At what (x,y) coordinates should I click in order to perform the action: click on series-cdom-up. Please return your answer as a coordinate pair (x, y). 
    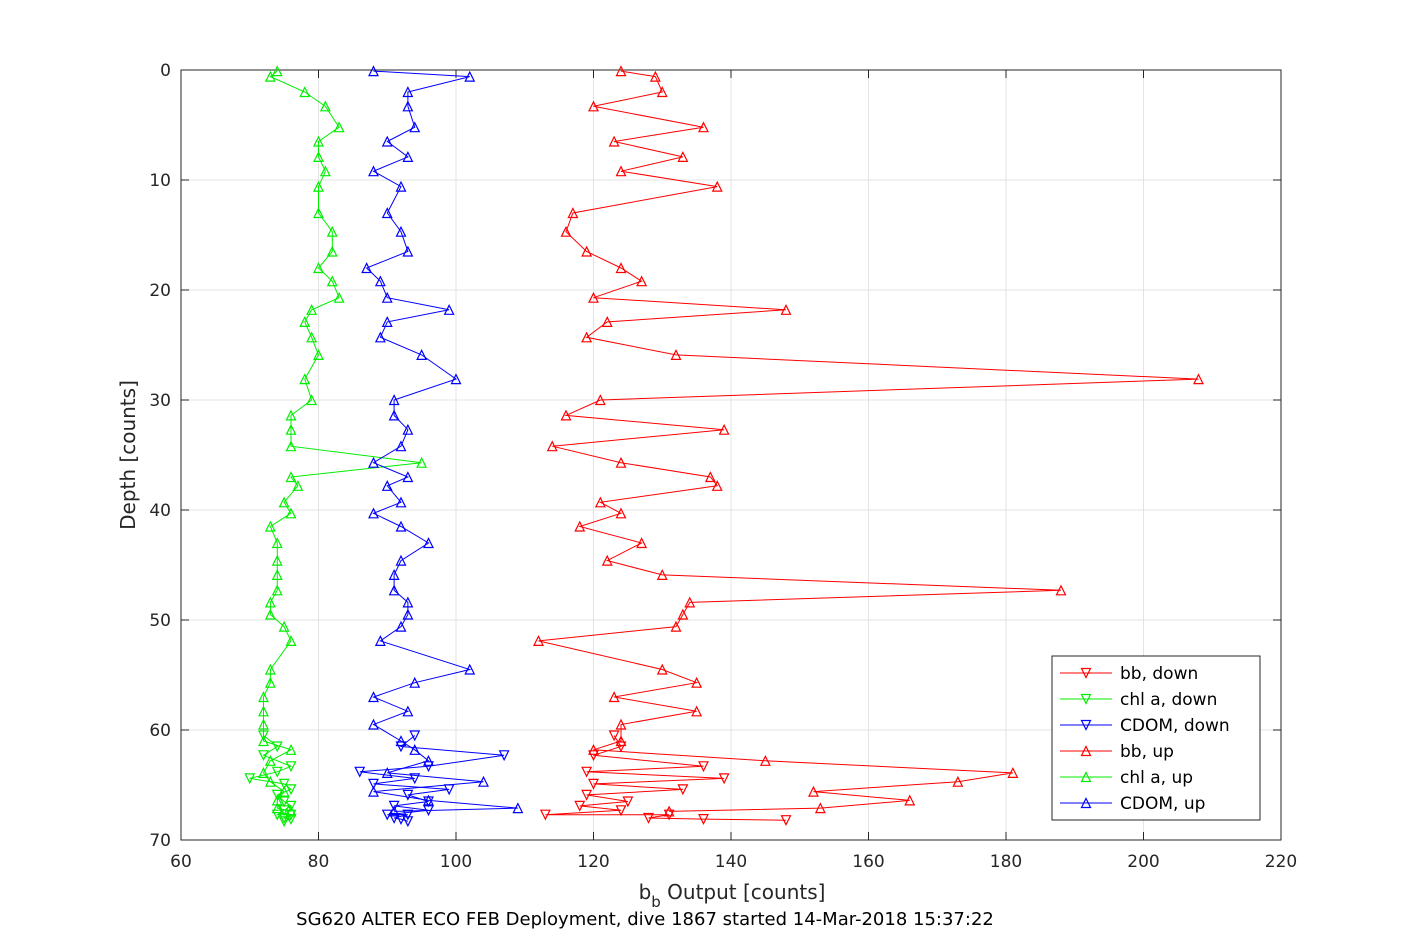
    Looking at the image, I should click on (442, 441).